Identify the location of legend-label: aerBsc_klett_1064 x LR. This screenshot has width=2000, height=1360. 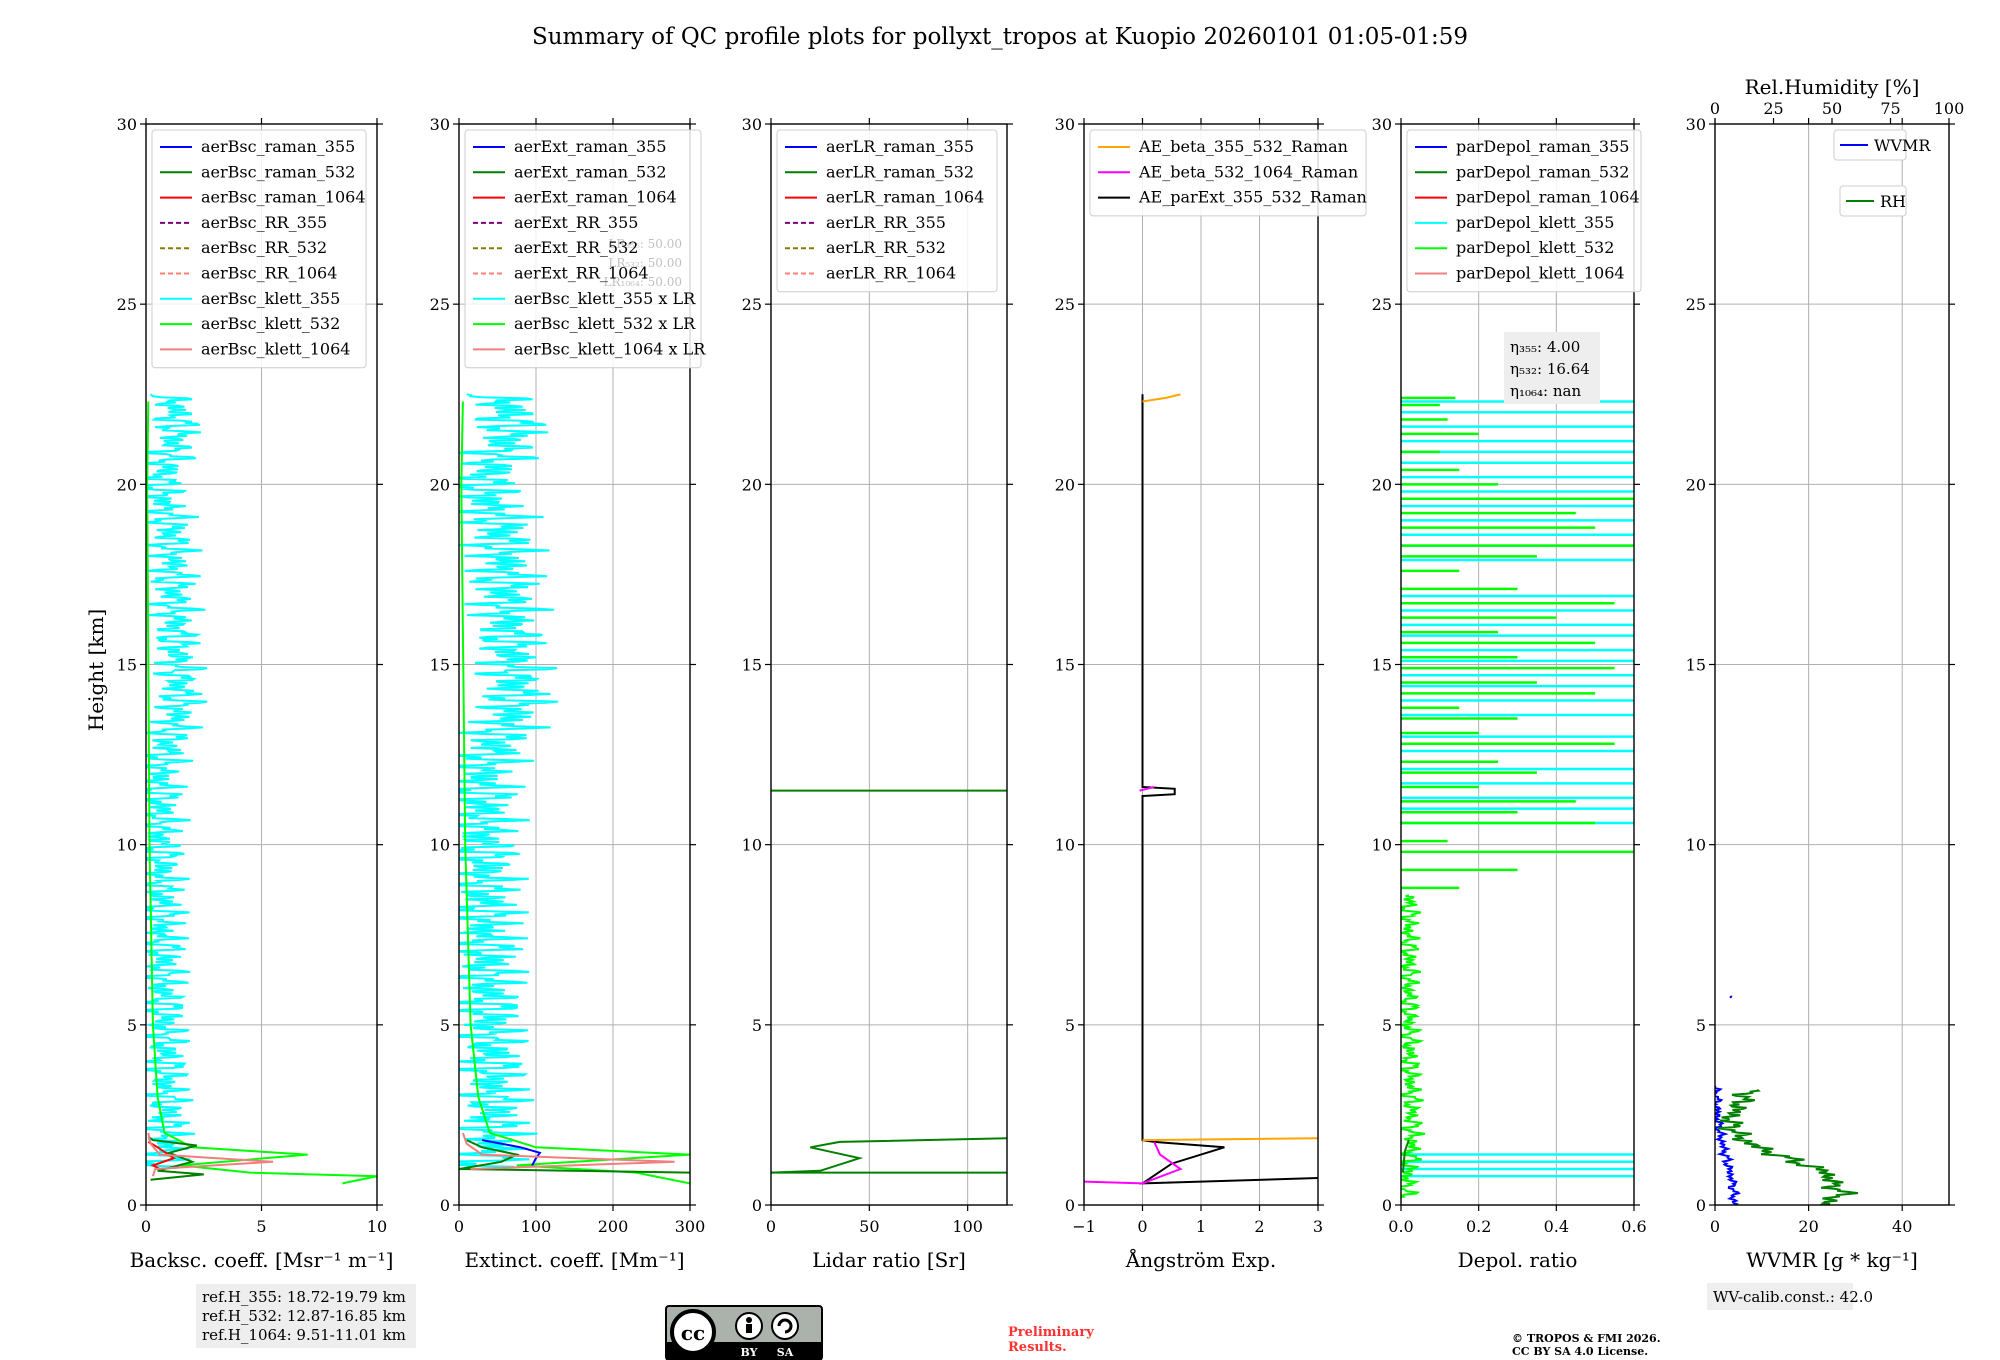
(610, 348).